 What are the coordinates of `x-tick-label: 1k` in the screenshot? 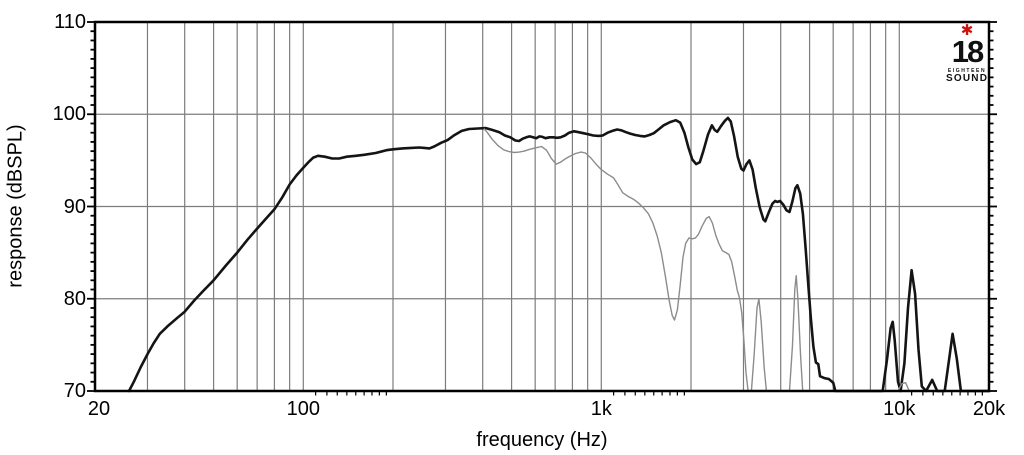 It's located at (601, 409).